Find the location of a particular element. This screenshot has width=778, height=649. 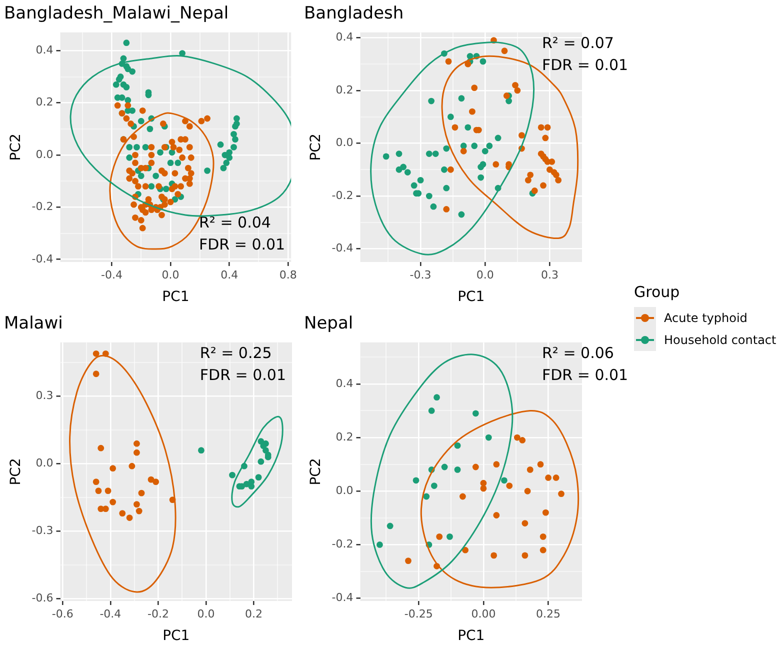

x-tick-label: -0.25 is located at coordinates (418, 613).